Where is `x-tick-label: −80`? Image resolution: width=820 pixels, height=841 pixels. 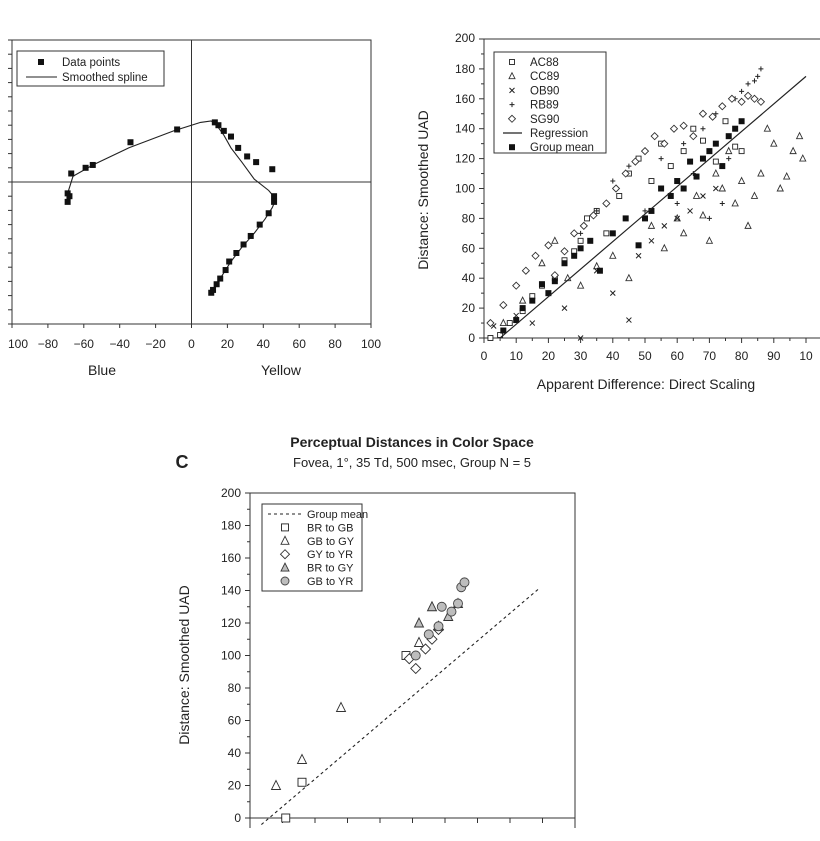 x-tick-label: −80 is located at coordinates (48, 344).